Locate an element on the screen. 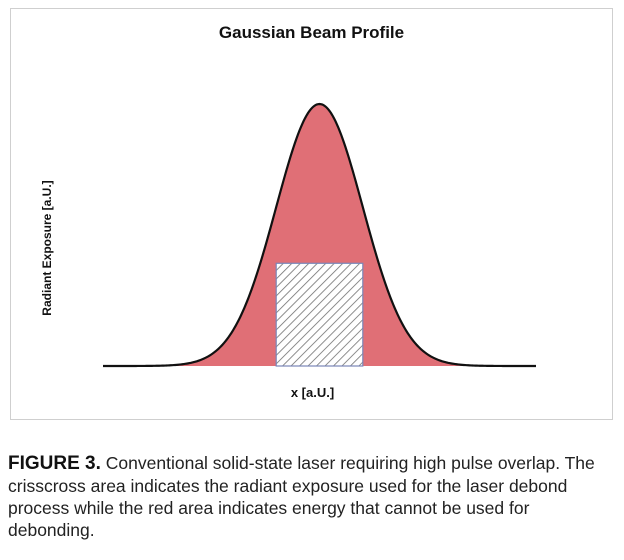 This screenshot has height=560, width=624. x-axis-label: x [a.U.] is located at coordinates (312, 392).